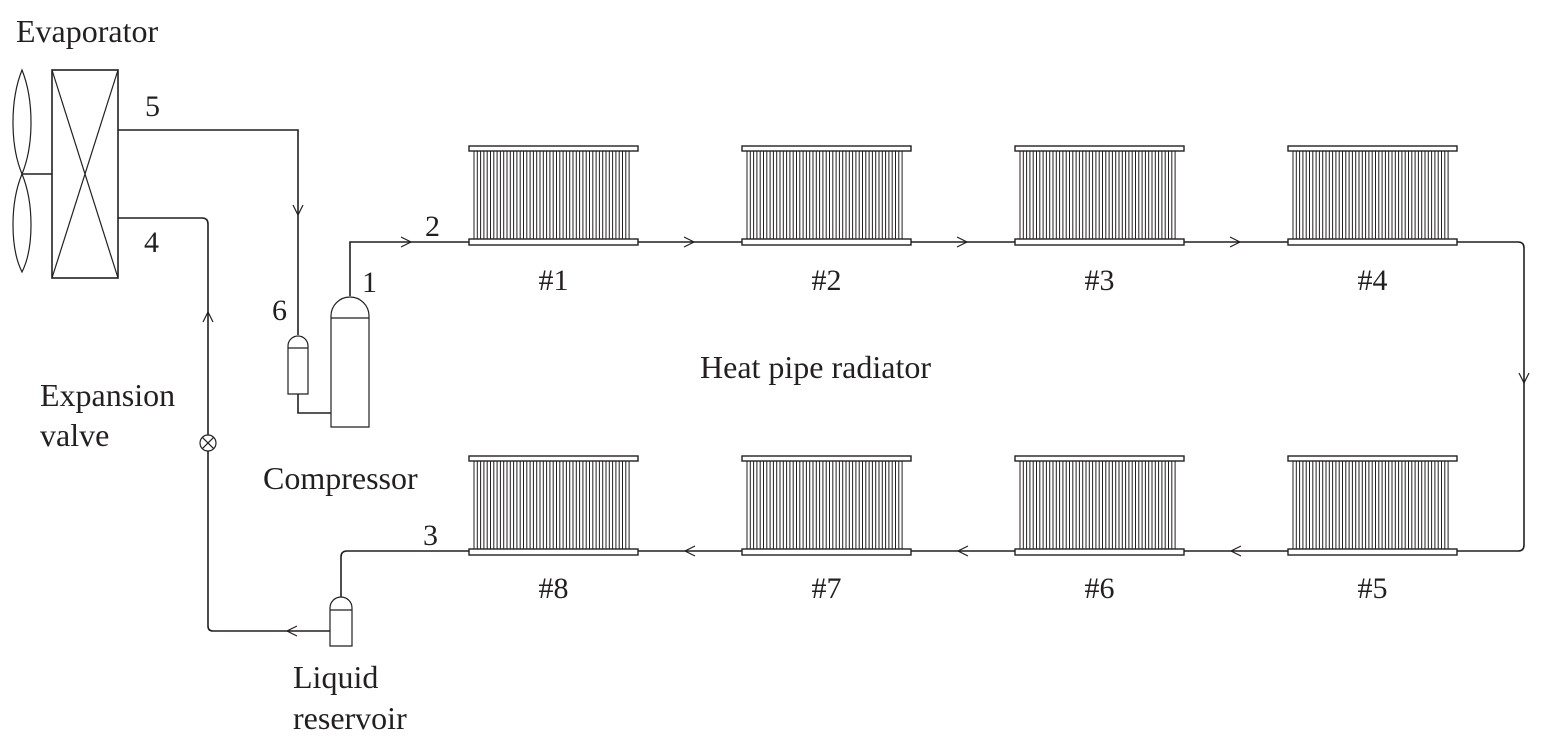  I want to click on pipe-radiators-to-reservoir, so click(404, 574).